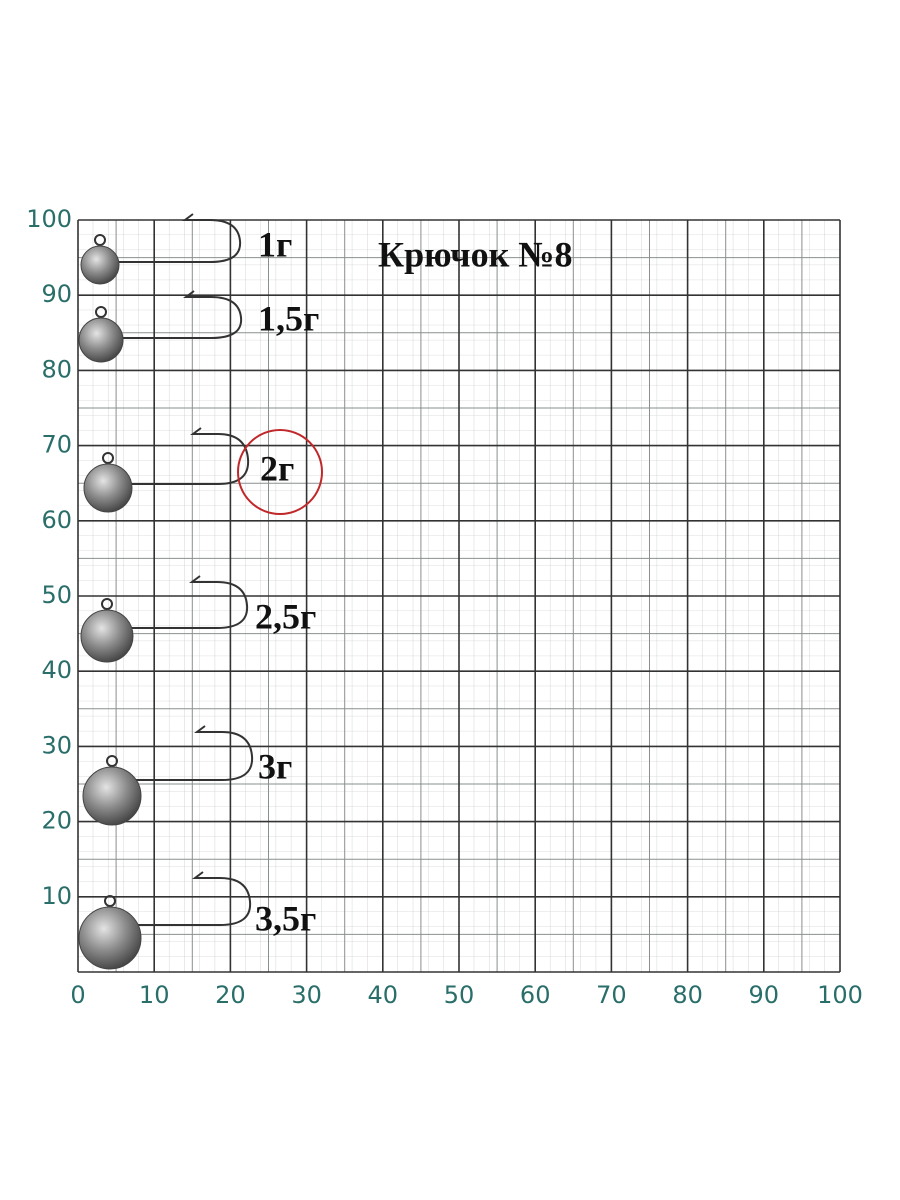  Describe the element at coordinates (77, 995) in the screenshot. I see `x-tick-label: 0` at that location.